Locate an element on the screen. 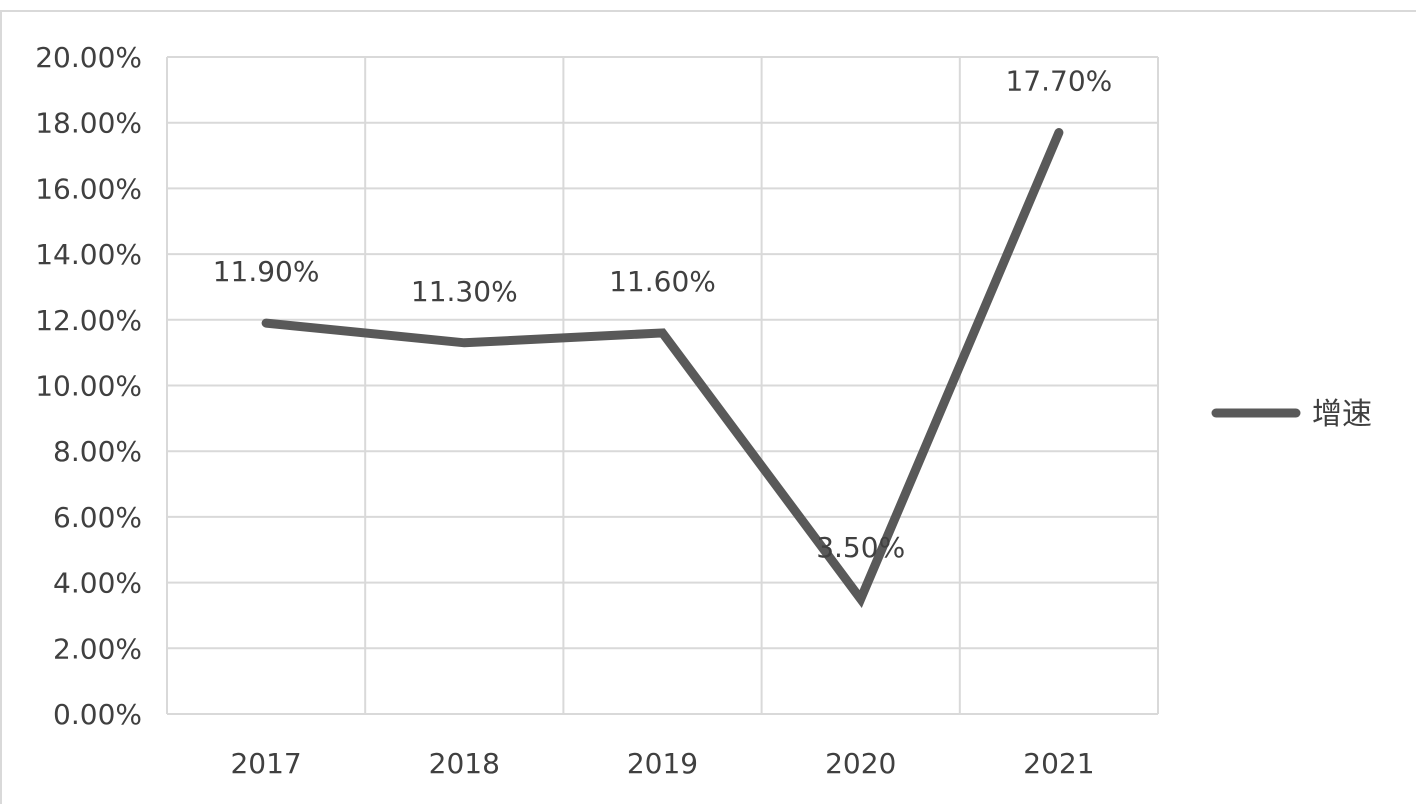 Image resolution: width=1416 pixels, height=804 pixels. data-label: 17.70% is located at coordinates (1059, 81).